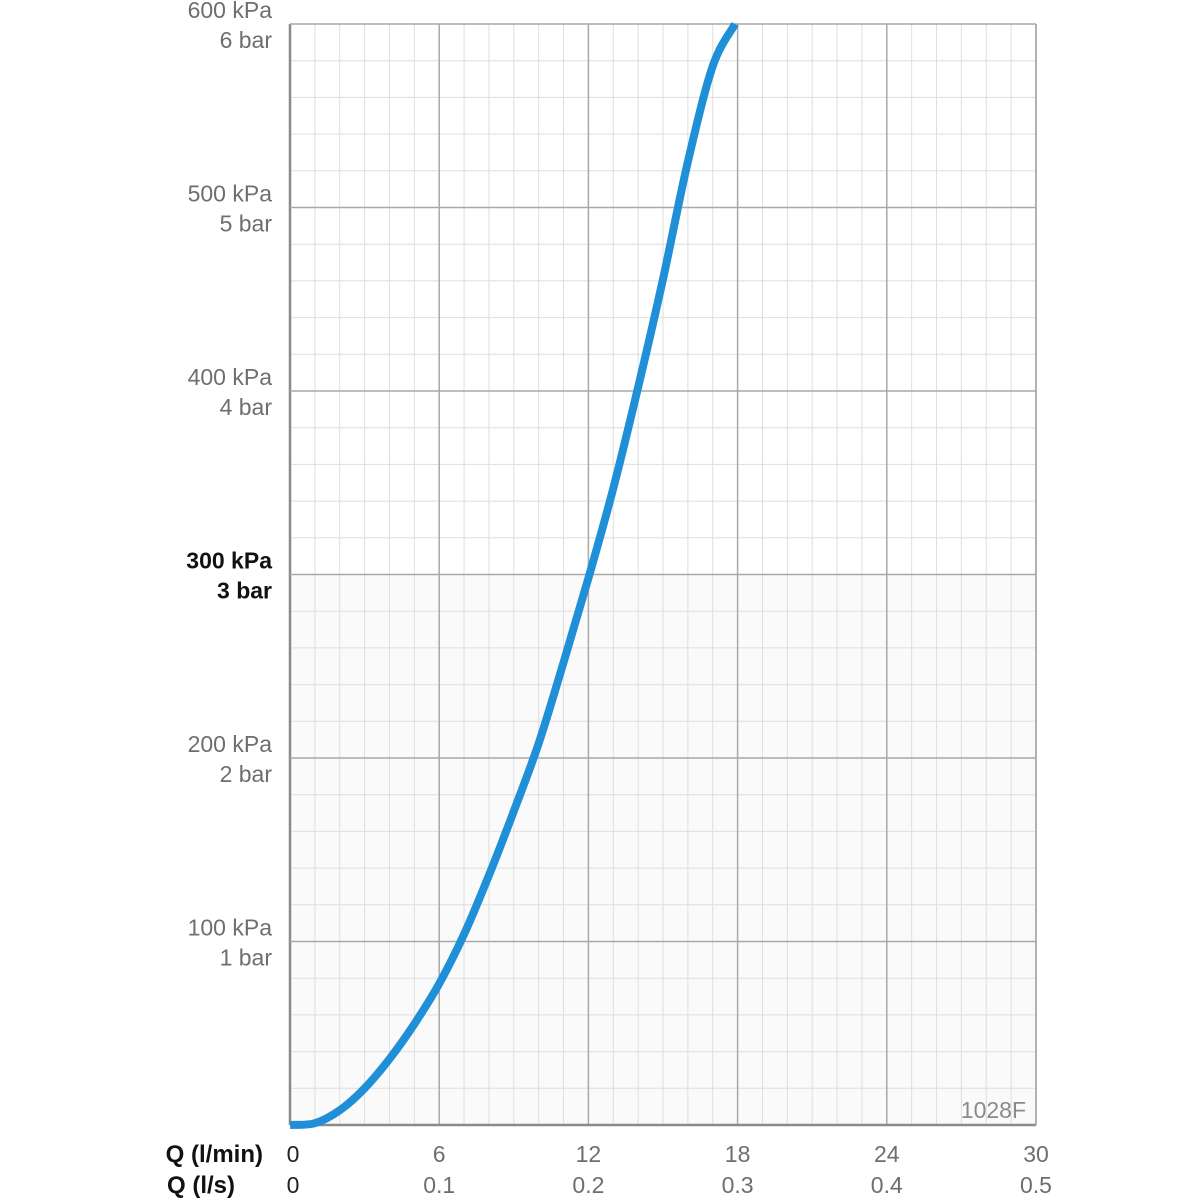 The image size is (1200, 1200). What do you see at coordinates (230, 744) in the screenshot?
I see `y-tick-label-kpa: 200 kPa` at bounding box center [230, 744].